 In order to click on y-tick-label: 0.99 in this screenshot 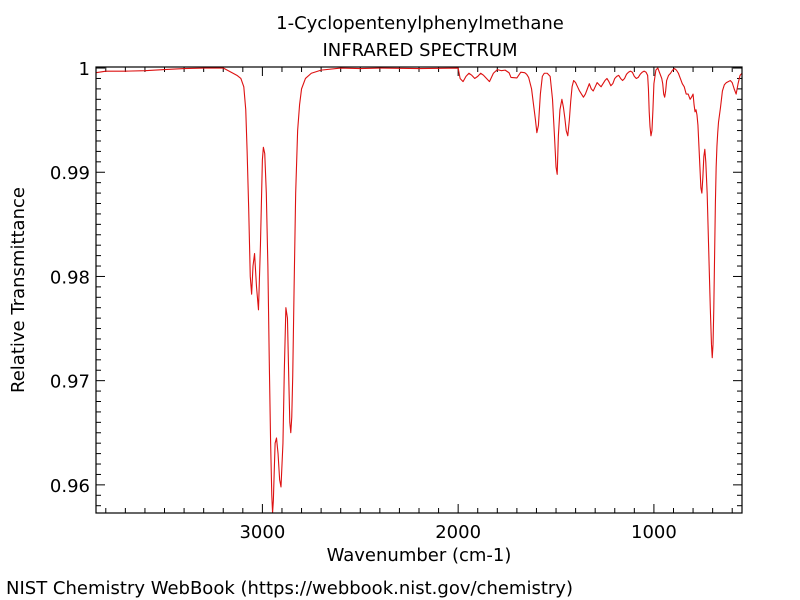, I will do `click(70, 173)`.